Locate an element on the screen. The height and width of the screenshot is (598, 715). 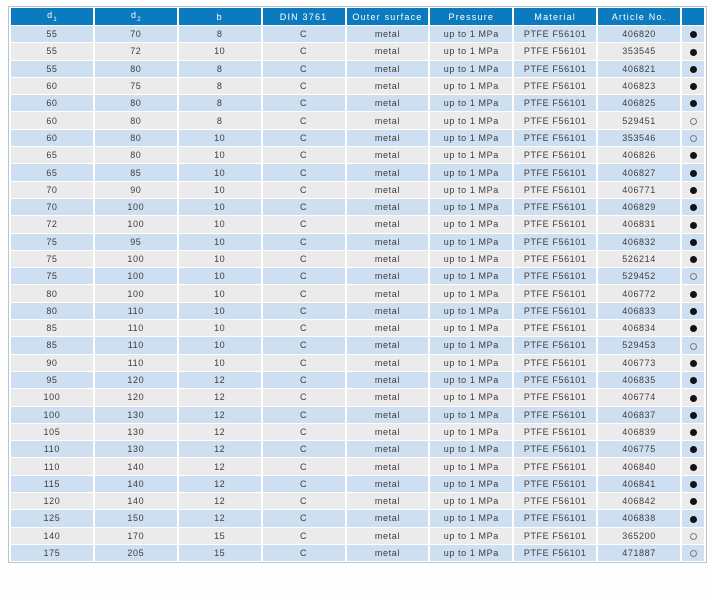
cell-d2: 90 is located at coordinates (135, 189).